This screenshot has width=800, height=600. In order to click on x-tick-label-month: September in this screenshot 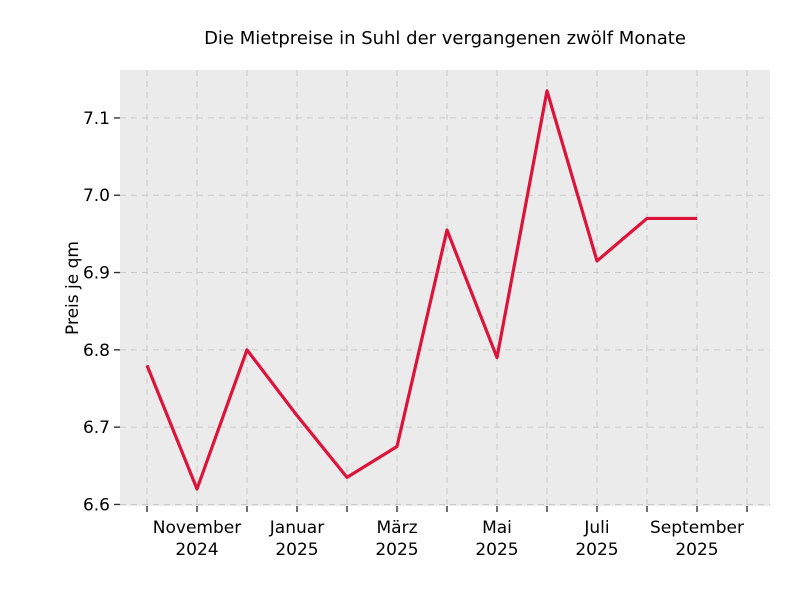, I will do `click(697, 528)`.